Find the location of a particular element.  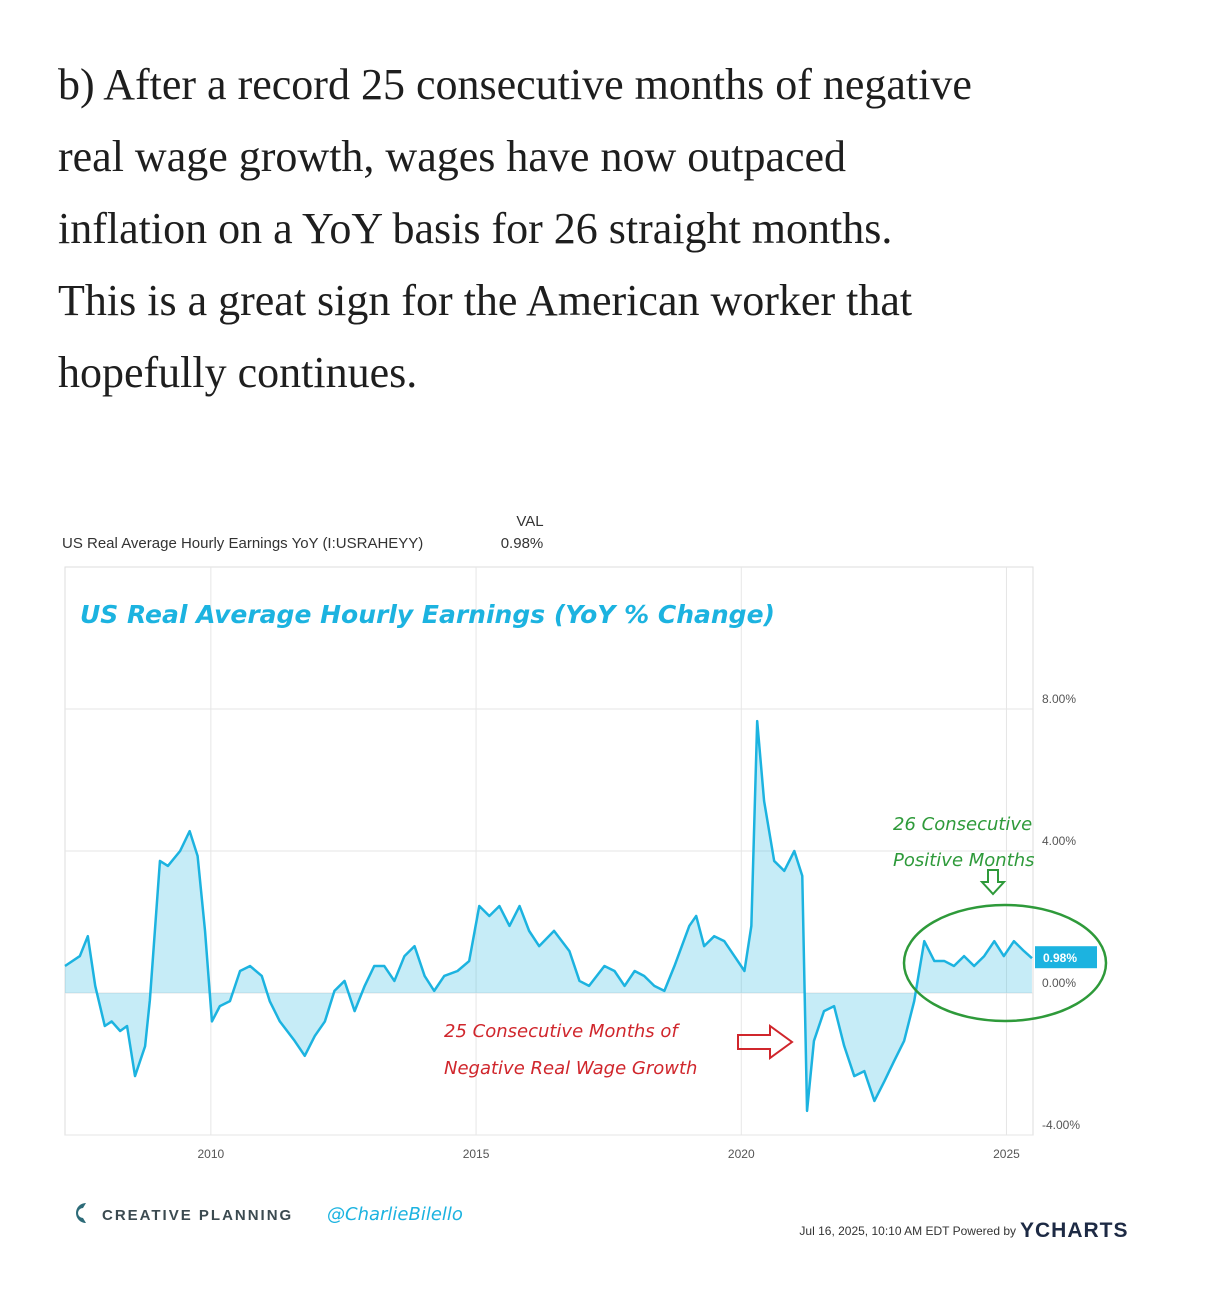

y-tick-label: 4.00% is located at coordinates (1059, 841).